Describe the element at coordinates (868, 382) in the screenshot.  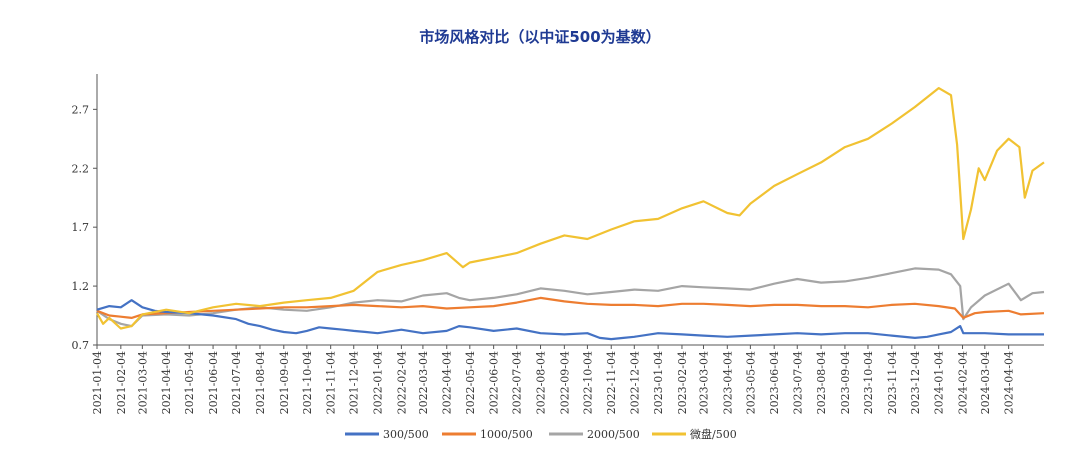
I see `x-tick-label: 2023-10-04` at that location.